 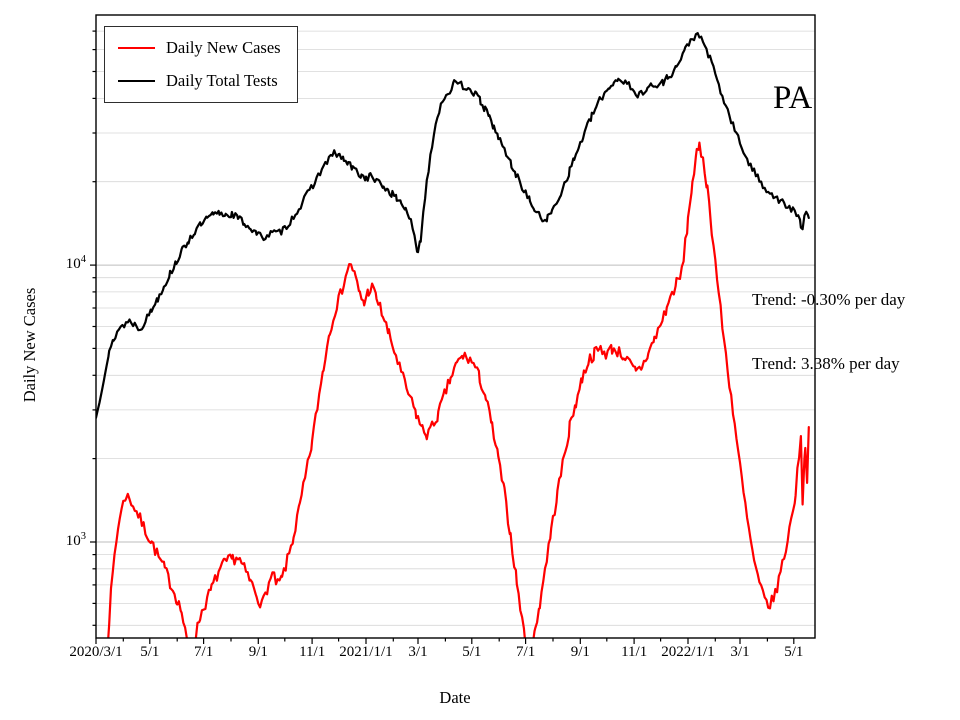 What do you see at coordinates (29, 345) in the screenshot?
I see `y-axis-label: Daily New Cases` at bounding box center [29, 345].